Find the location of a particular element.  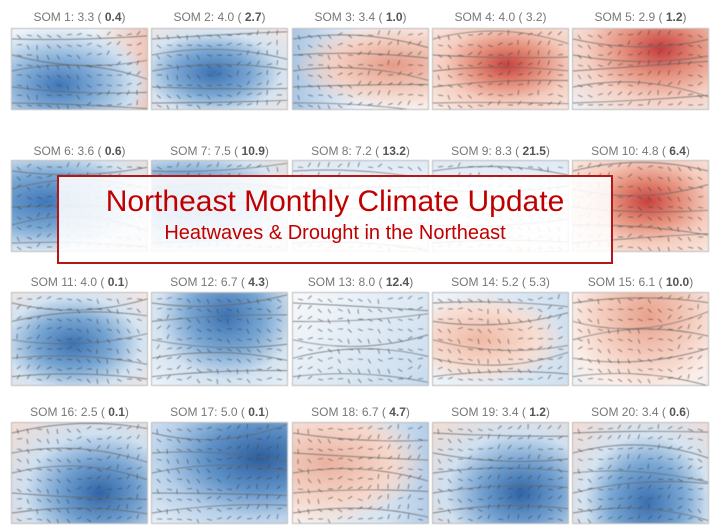

som-frequency: 21.5 is located at coordinates (534, 151).